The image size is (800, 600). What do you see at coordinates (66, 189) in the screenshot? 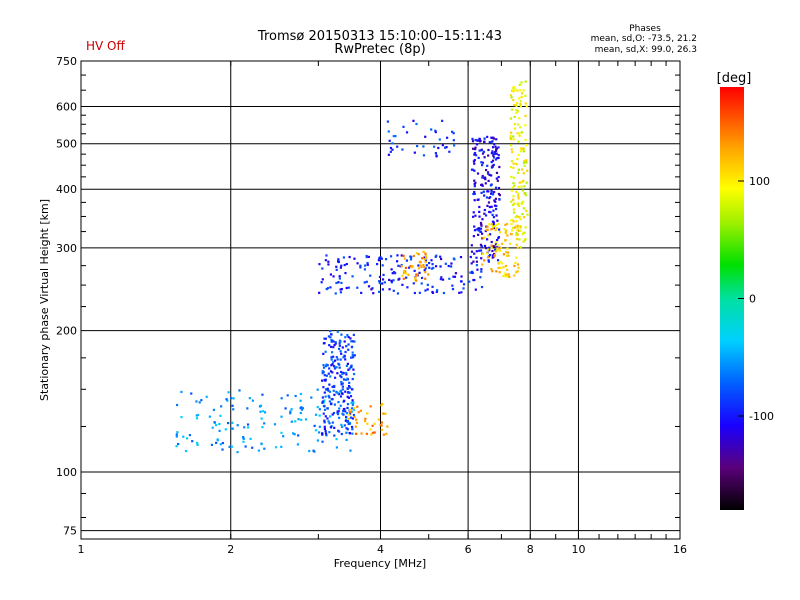
I see `y-tick-label: 400` at bounding box center [66, 189].